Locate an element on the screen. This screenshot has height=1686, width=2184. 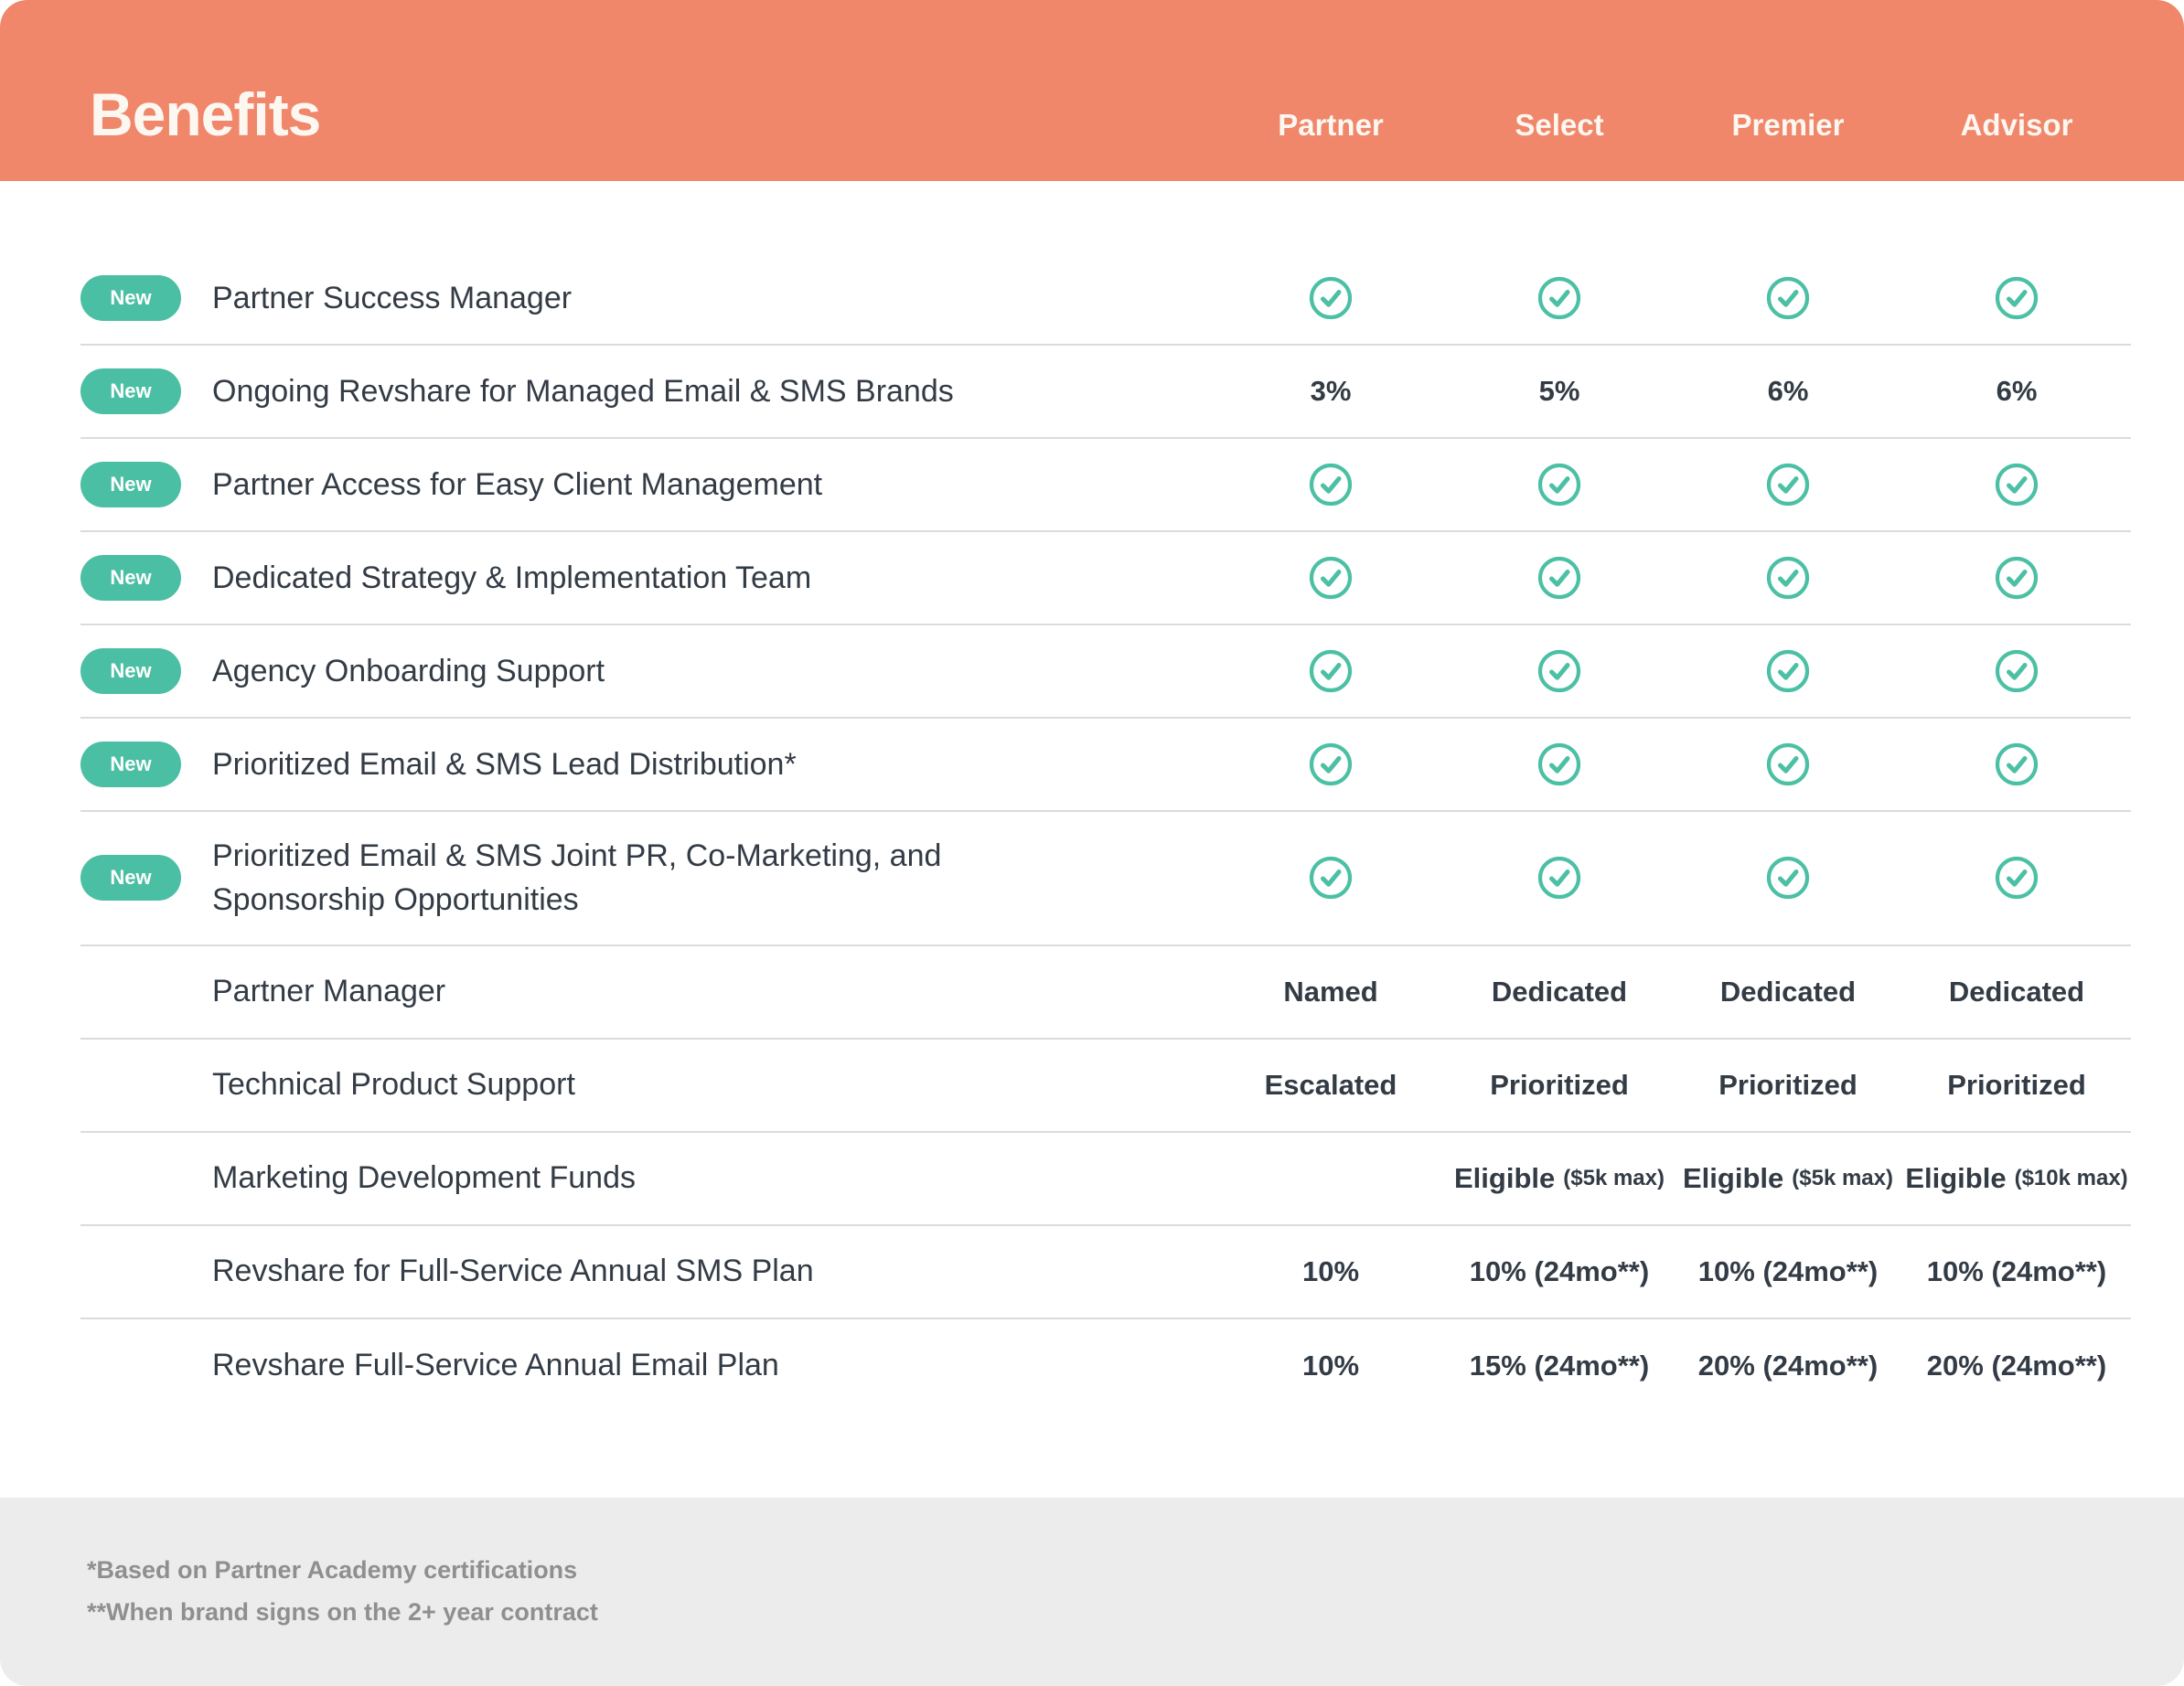
page-title: Benefits is located at coordinates (205, 114).